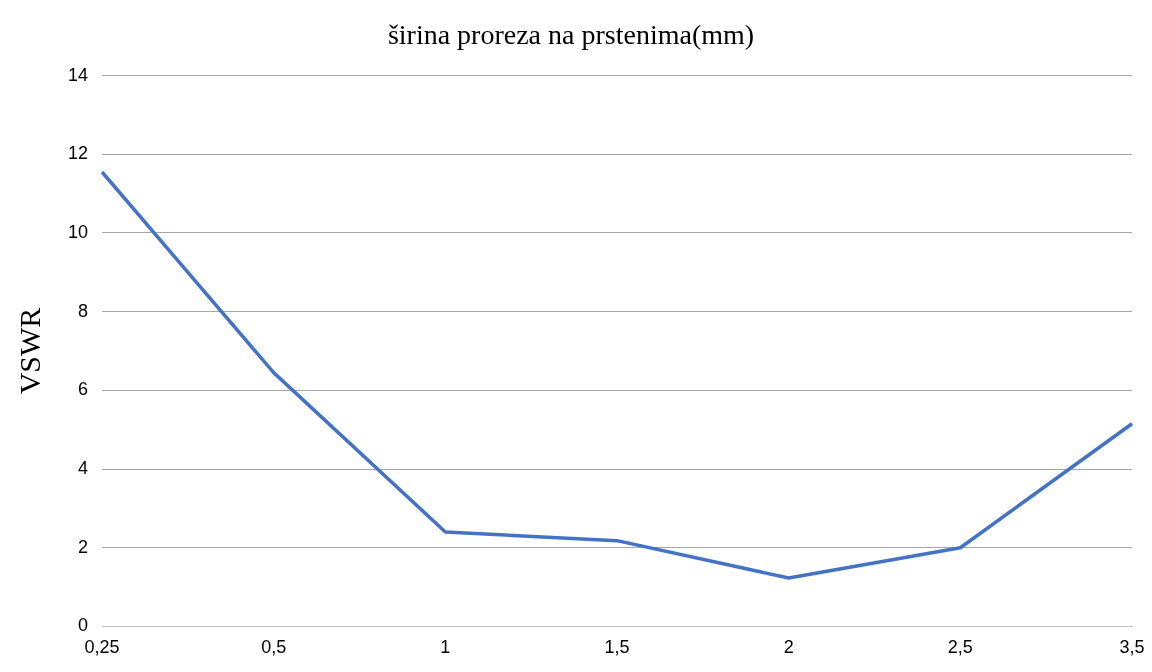  Describe the element at coordinates (78, 231) in the screenshot. I see `y-tick-label: 10` at that location.